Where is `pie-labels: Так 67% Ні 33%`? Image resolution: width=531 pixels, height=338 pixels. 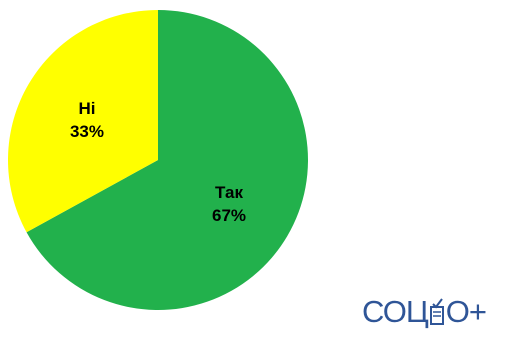 pie-labels: Так 67% Ні 33% is located at coordinates (158, 162).